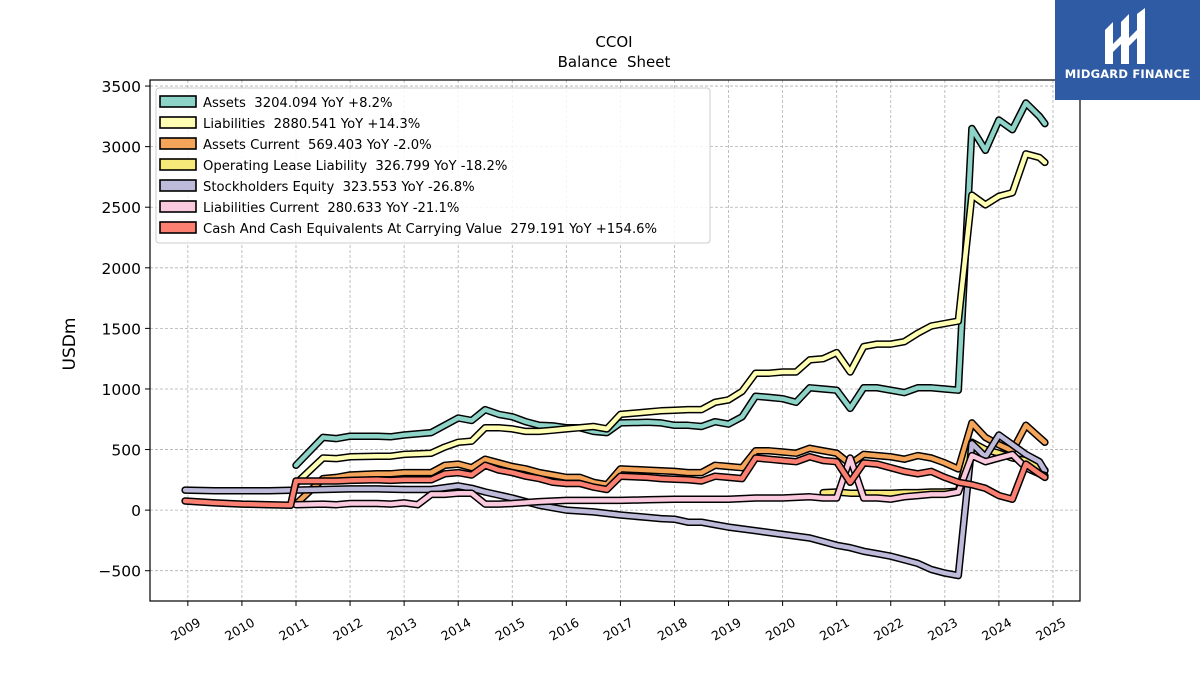 This screenshot has height=675, width=1200. What do you see at coordinates (121, 390) in the screenshot?
I see `y-tick-label: 1000` at bounding box center [121, 390].